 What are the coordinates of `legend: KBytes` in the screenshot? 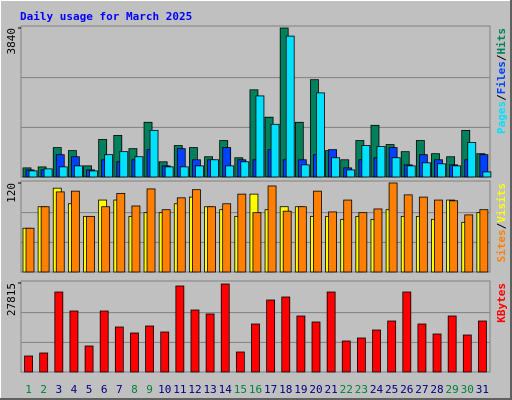 It's located at (501, 303).